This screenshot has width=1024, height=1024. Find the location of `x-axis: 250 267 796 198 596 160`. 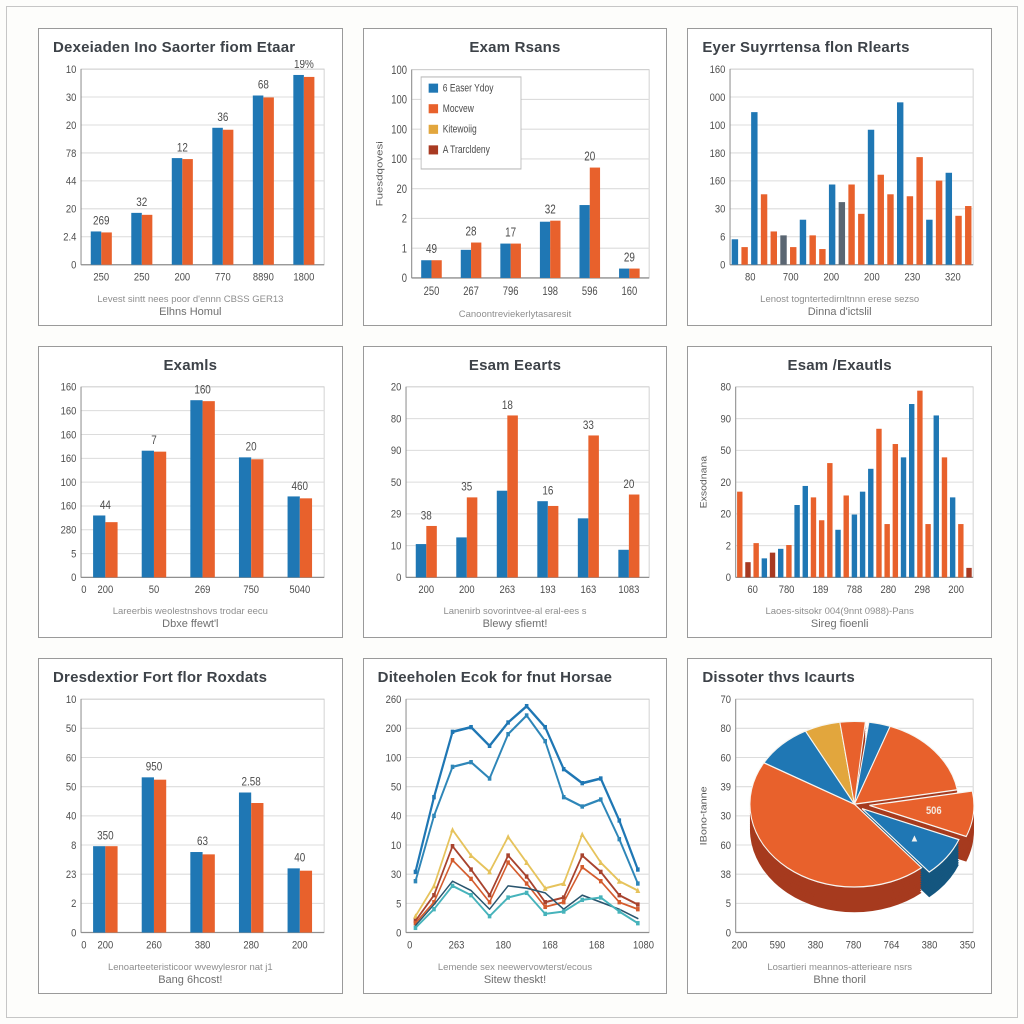

x-axis: 250 267 796 198 596 160 is located at coordinates (530, 291).